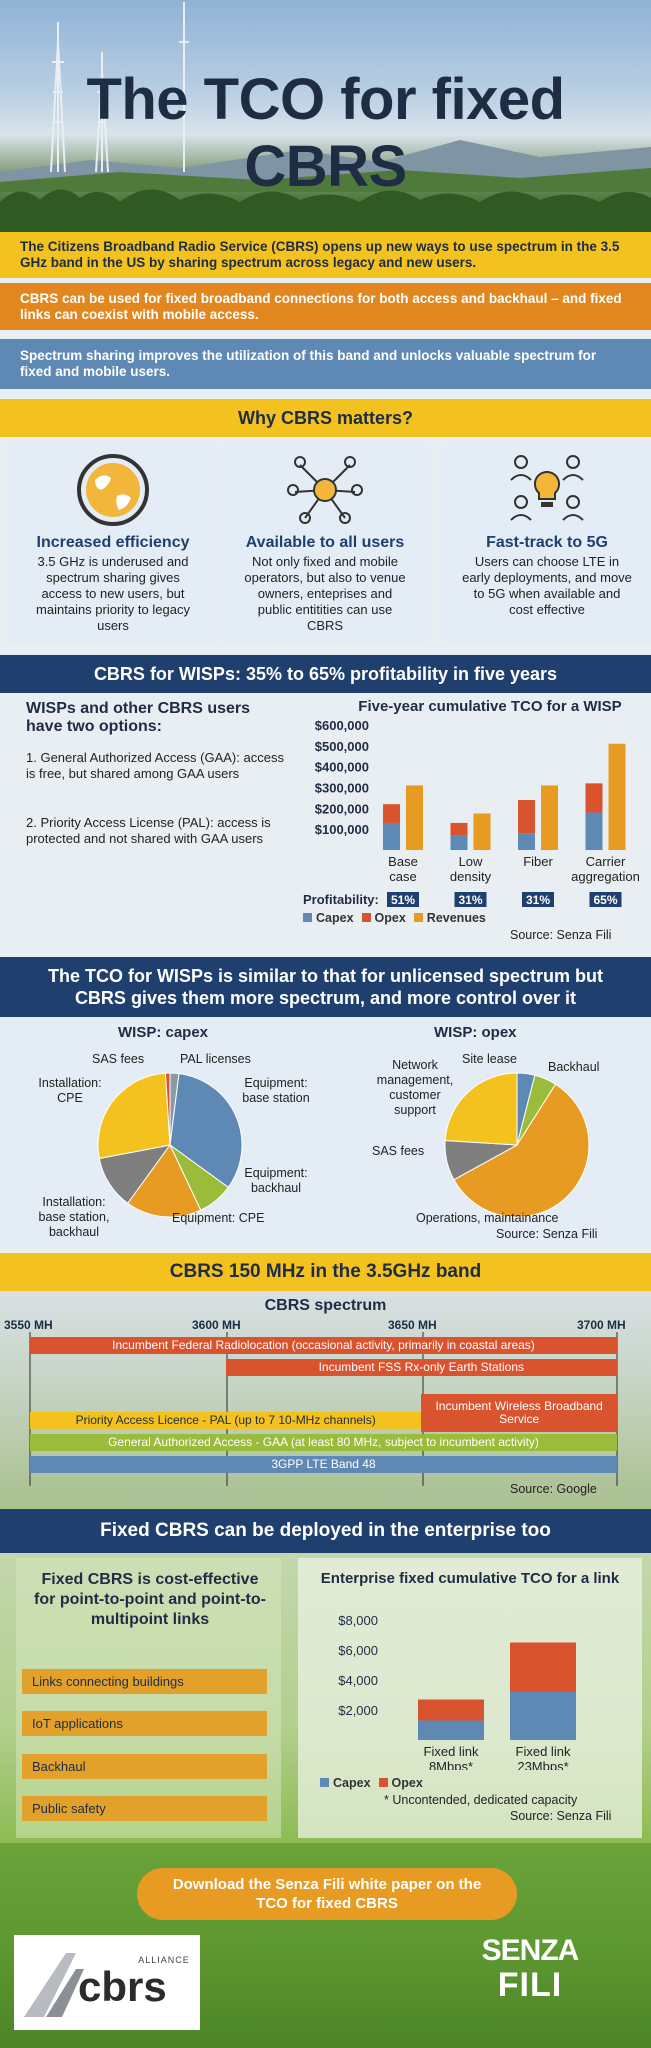  What do you see at coordinates (553, 1489) in the screenshot?
I see `spectrum-source: Source: Google` at bounding box center [553, 1489].